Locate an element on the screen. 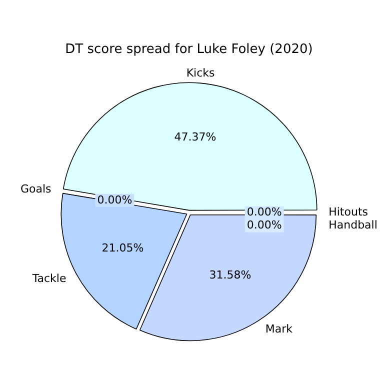 Image resolution: width=390 pixels, height=390 pixels. slice-label: Kicks is located at coordinates (200, 73).